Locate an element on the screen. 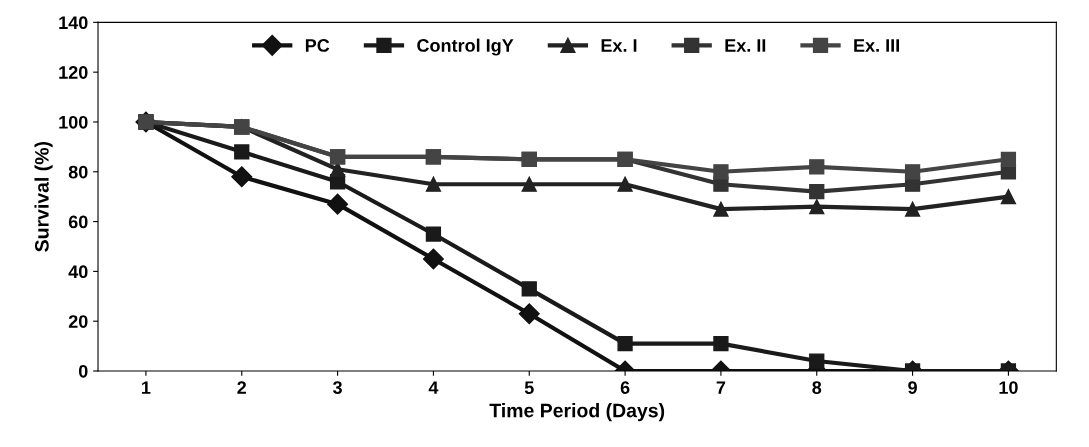  y-tick-label: 60 is located at coordinates (78, 222).